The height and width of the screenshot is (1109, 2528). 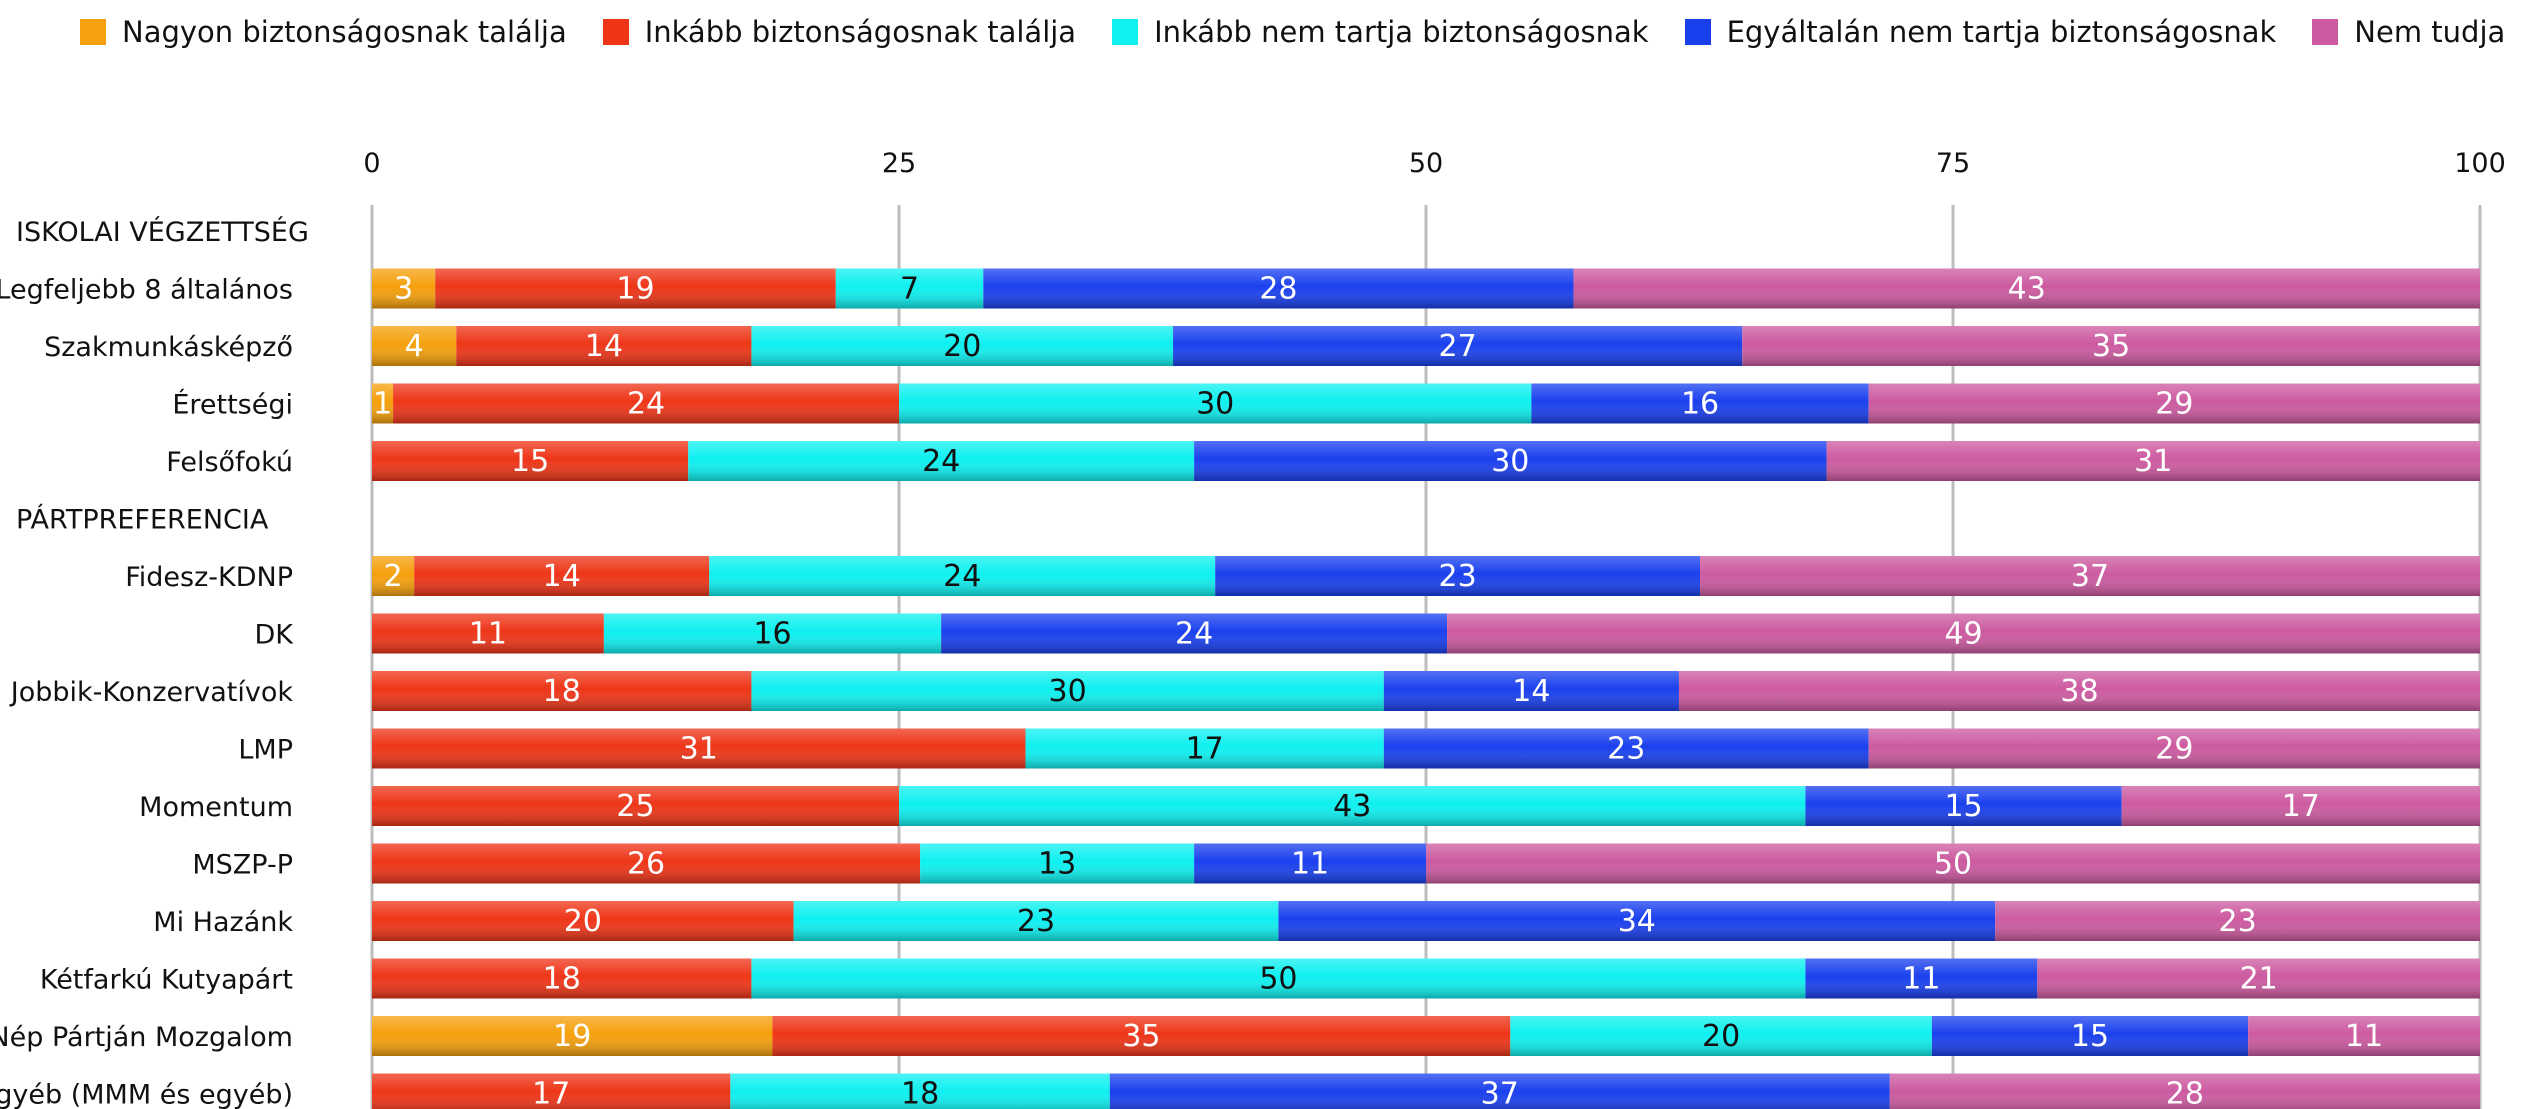 I want to click on data-label: 18, so click(x=562, y=979).